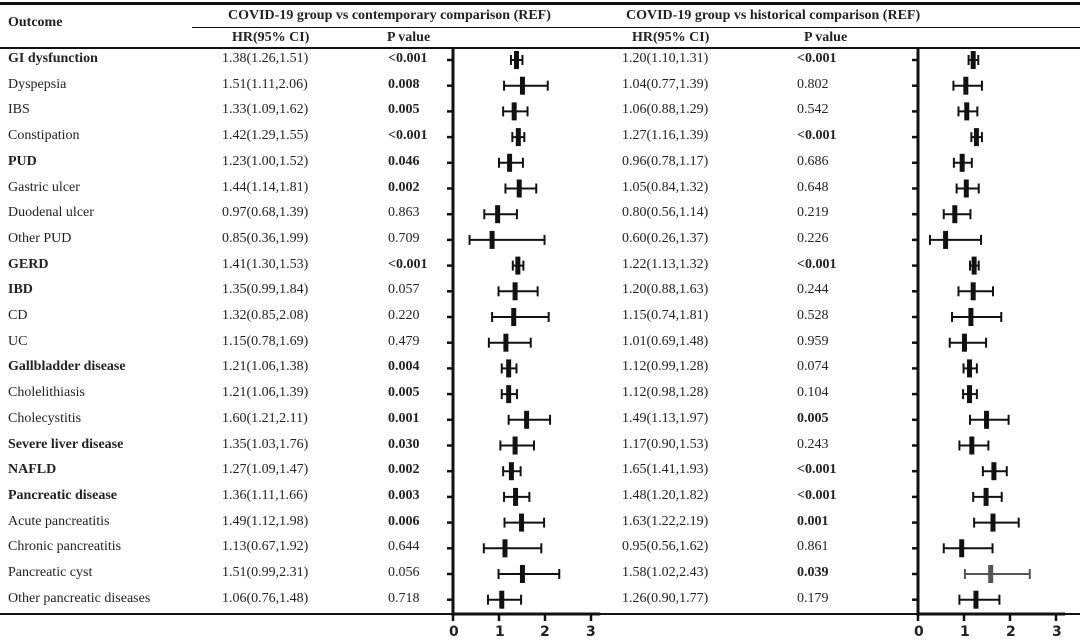 This screenshot has width=1080, height=644. Describe the element at coordinates (35, 22) in the screenshot. I see `outcome-header: Outcome` at that location.